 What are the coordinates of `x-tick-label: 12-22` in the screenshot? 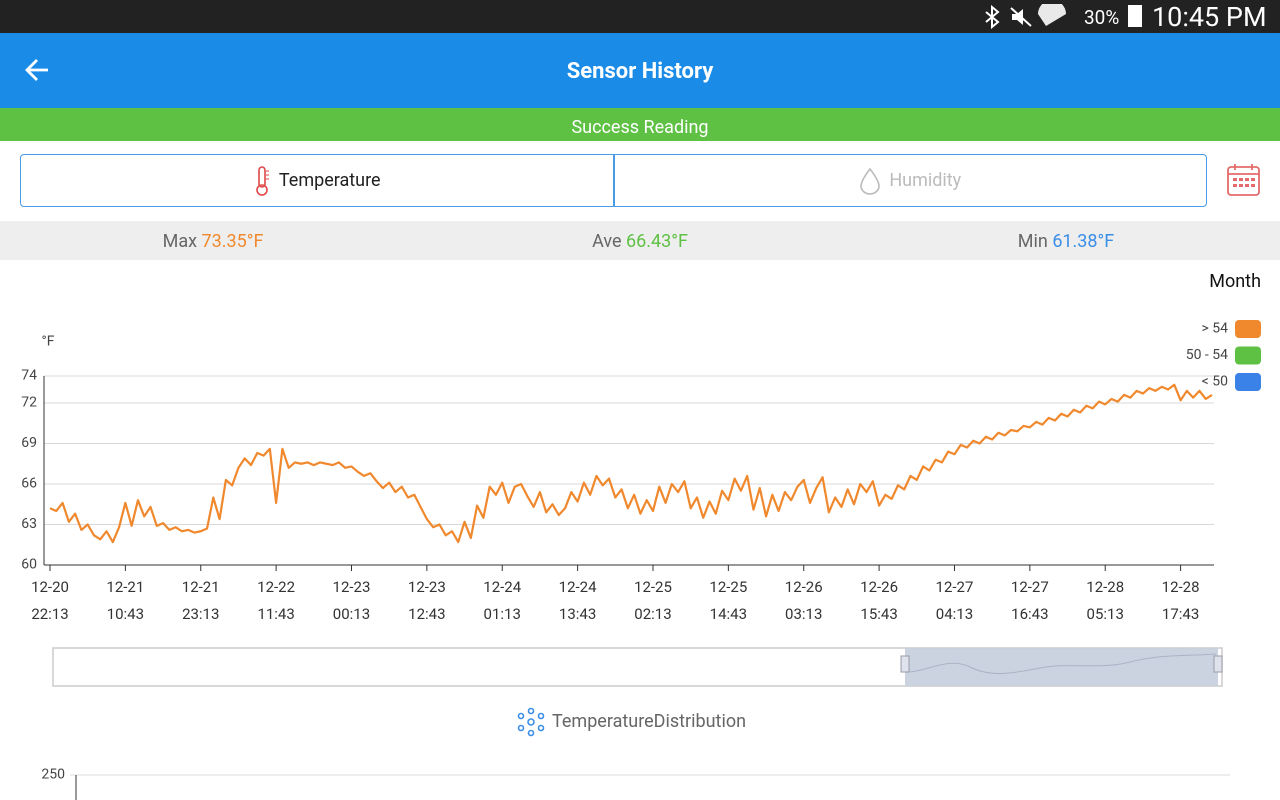 It's located at (276, 587).